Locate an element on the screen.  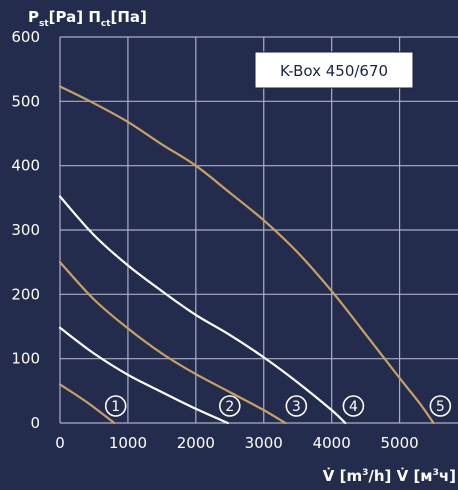
curve-marker-1: 1 is located at coordinates (115, 406).